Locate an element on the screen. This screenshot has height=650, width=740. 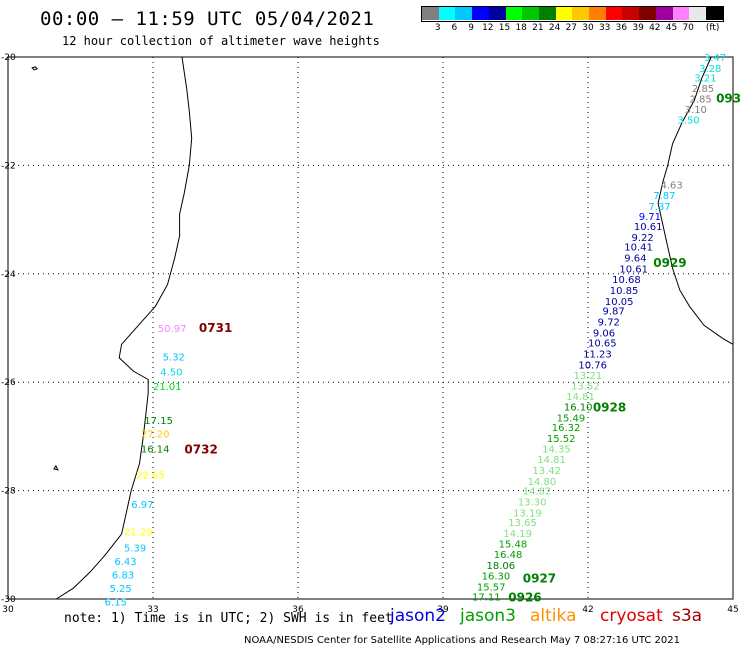
color-scale-unit: (ft) is located at coordinates (712, 28).